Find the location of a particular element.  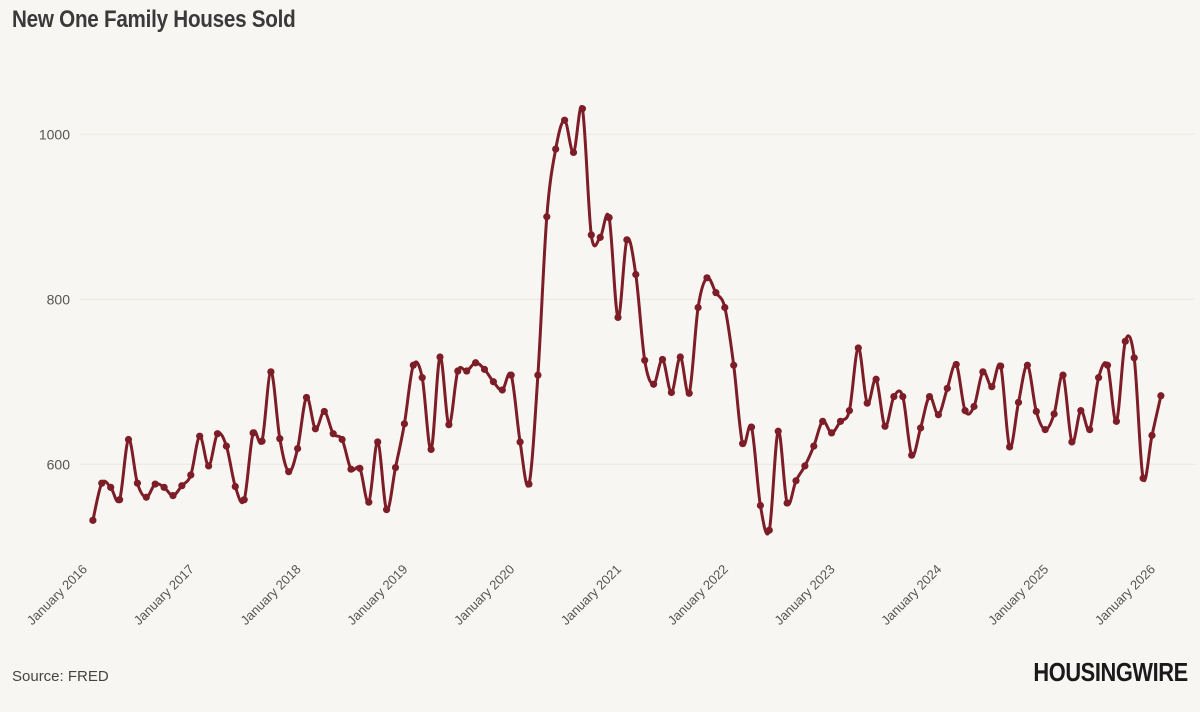

x-tick-label: January 2021 is located at coordinates (591, 595).